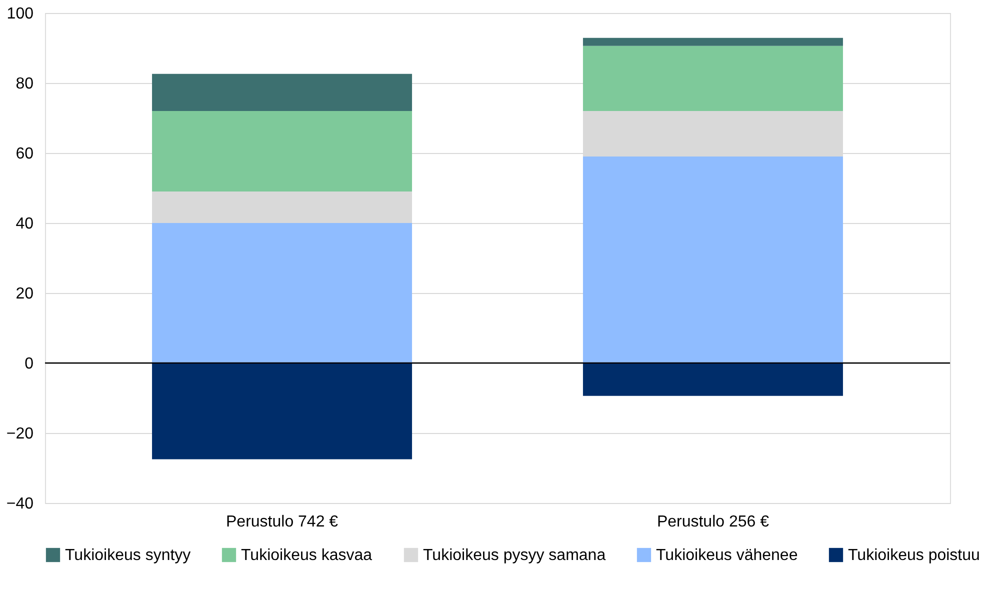 This screenshot has height=612, width=999. Describe the element at coordinates (128, 555) in the screenshot. I see `legend-label: Tukioikeus syntyy` at that location.